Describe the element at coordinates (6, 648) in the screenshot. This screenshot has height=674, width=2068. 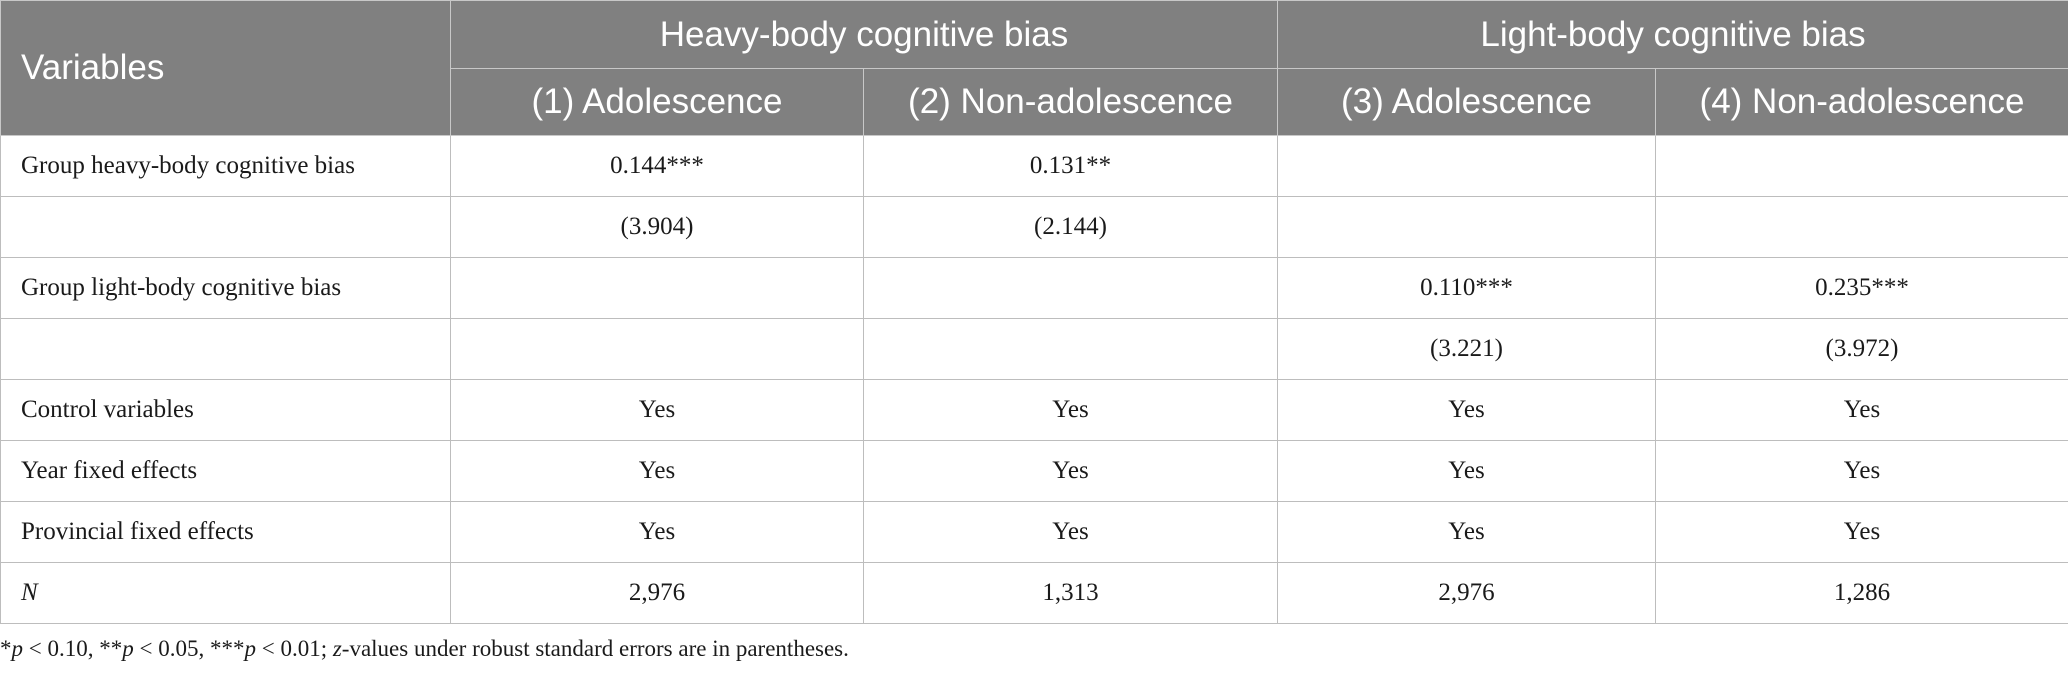
I see `footnote-star-1: *` at that location.